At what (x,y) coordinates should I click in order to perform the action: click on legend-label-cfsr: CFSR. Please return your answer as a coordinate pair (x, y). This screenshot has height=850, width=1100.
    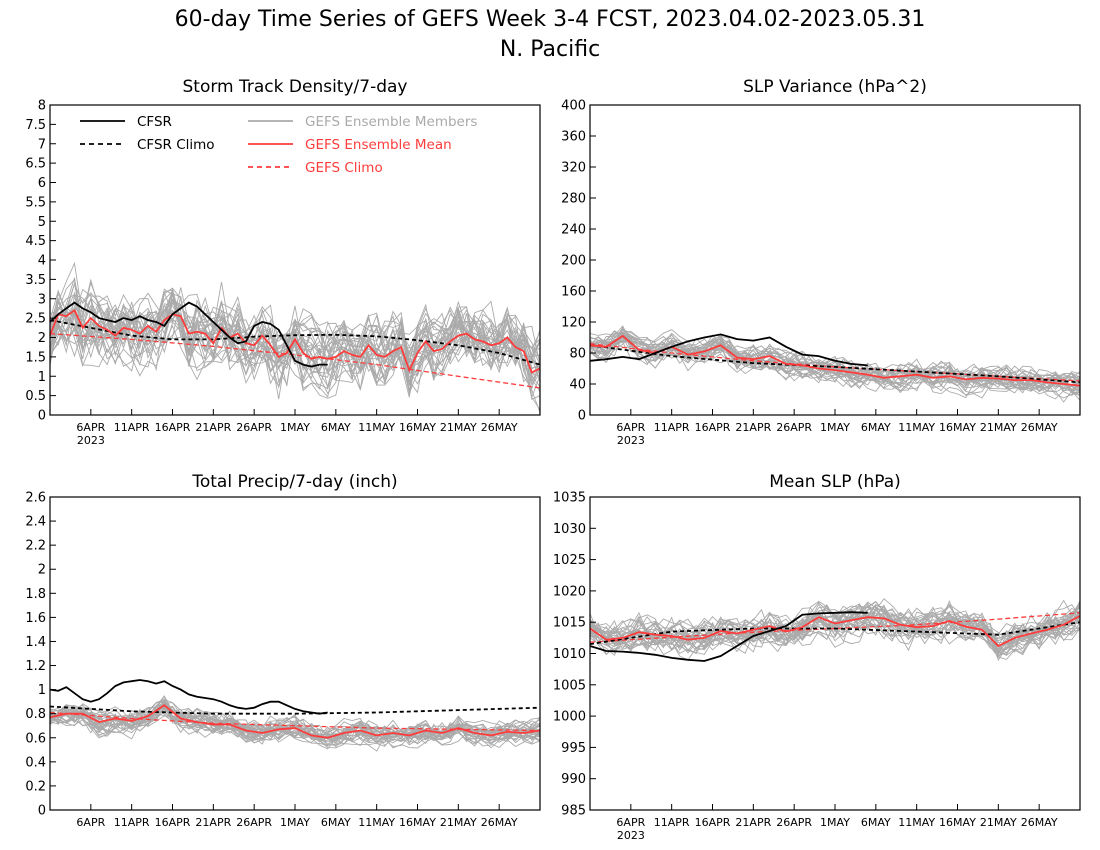
    Looking at the image, I should click on (154, 122).